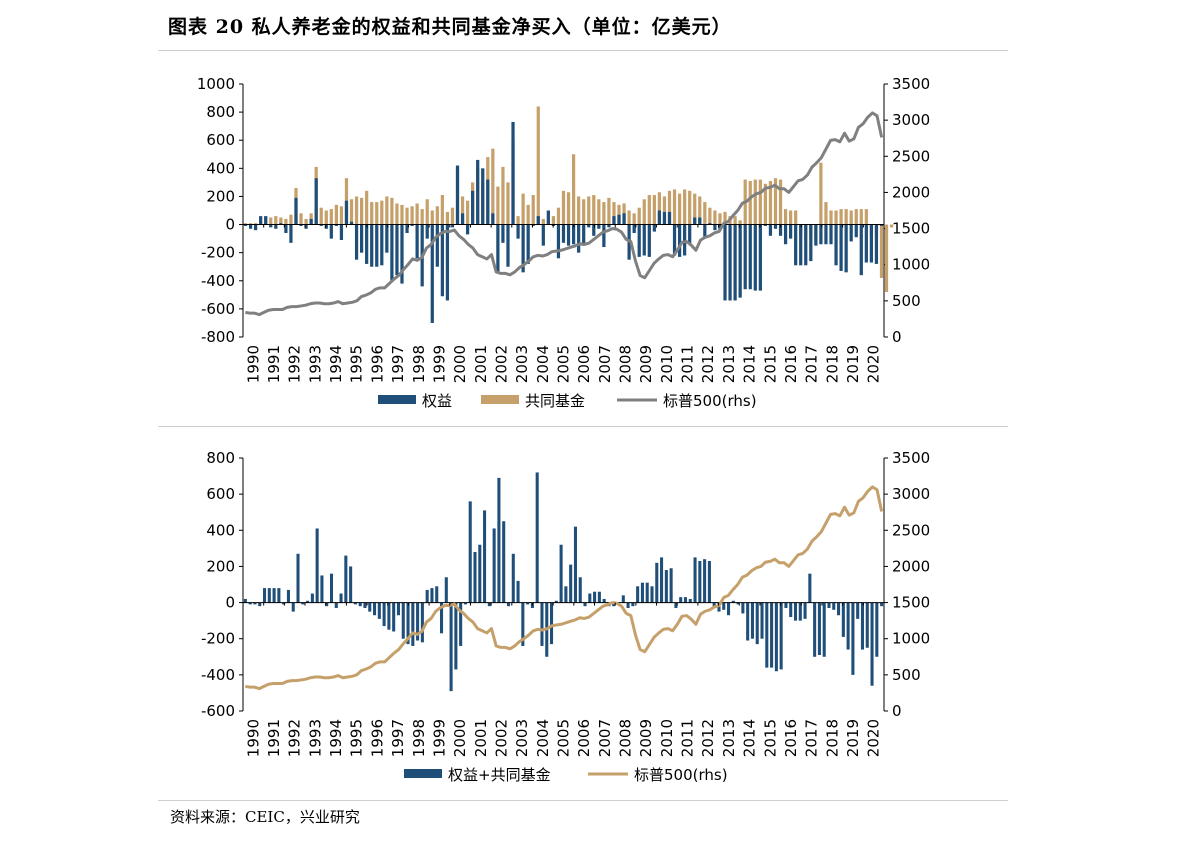  I want to click on x-tick-label: 2000, so click(460, 364).